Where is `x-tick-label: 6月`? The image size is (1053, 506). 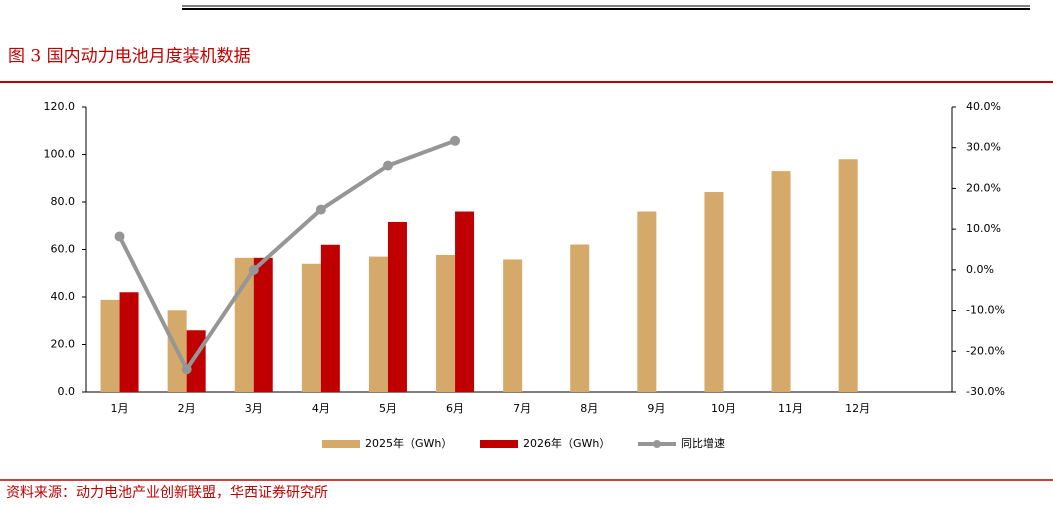 x-tick-label: 6月 is located at coordinates (455, 408).